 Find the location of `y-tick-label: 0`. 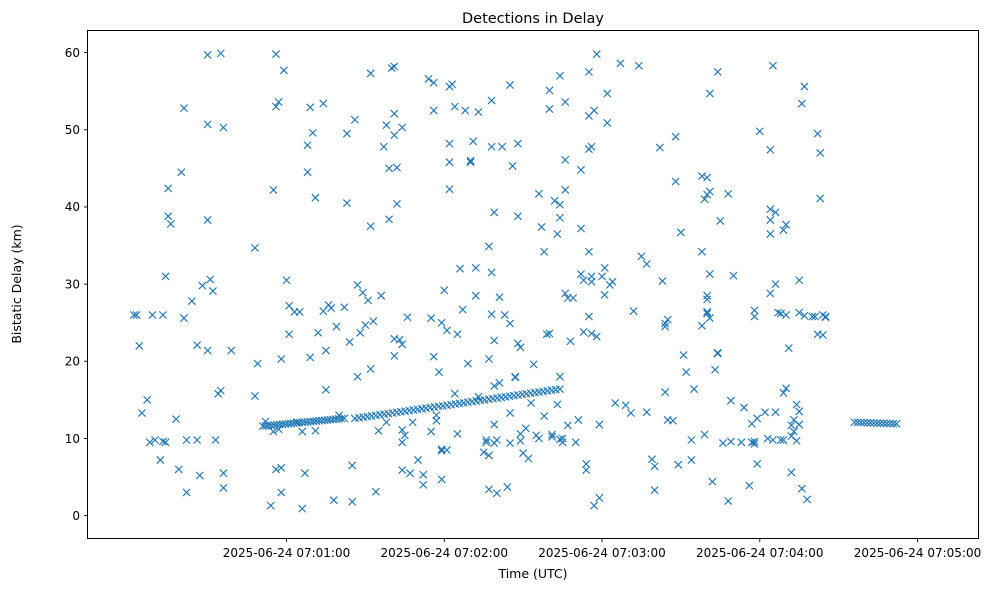

y-tick-label: 0 is located at coordinates (76, 516).